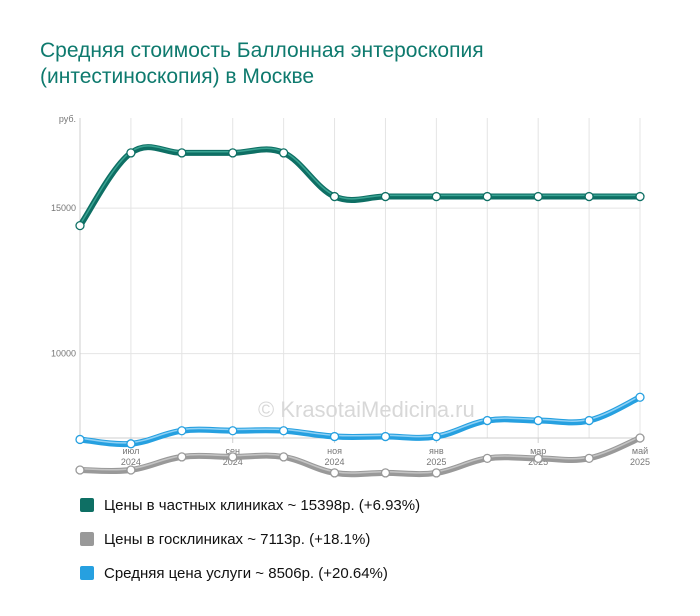  Describe the element at coordinates (246, 573) in the screenshot. I see `legend-label: Средняя цена услуги ~ 8506р. (+20.64%)` at that location.